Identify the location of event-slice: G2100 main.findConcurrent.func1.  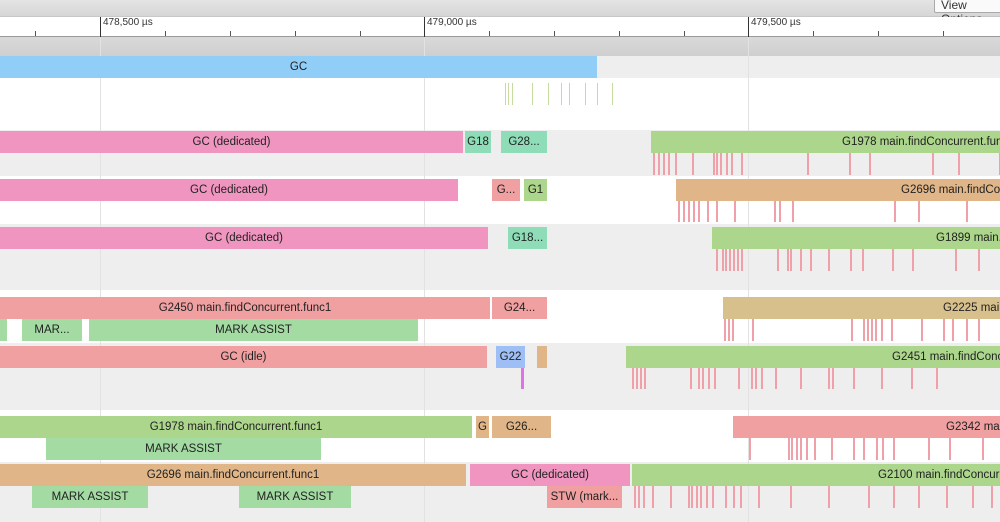
(816, 475).